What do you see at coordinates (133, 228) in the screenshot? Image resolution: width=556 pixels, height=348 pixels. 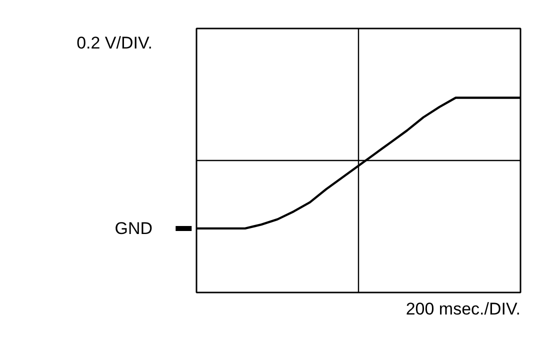 I see `text: GND` at bounding box center [133, 228].